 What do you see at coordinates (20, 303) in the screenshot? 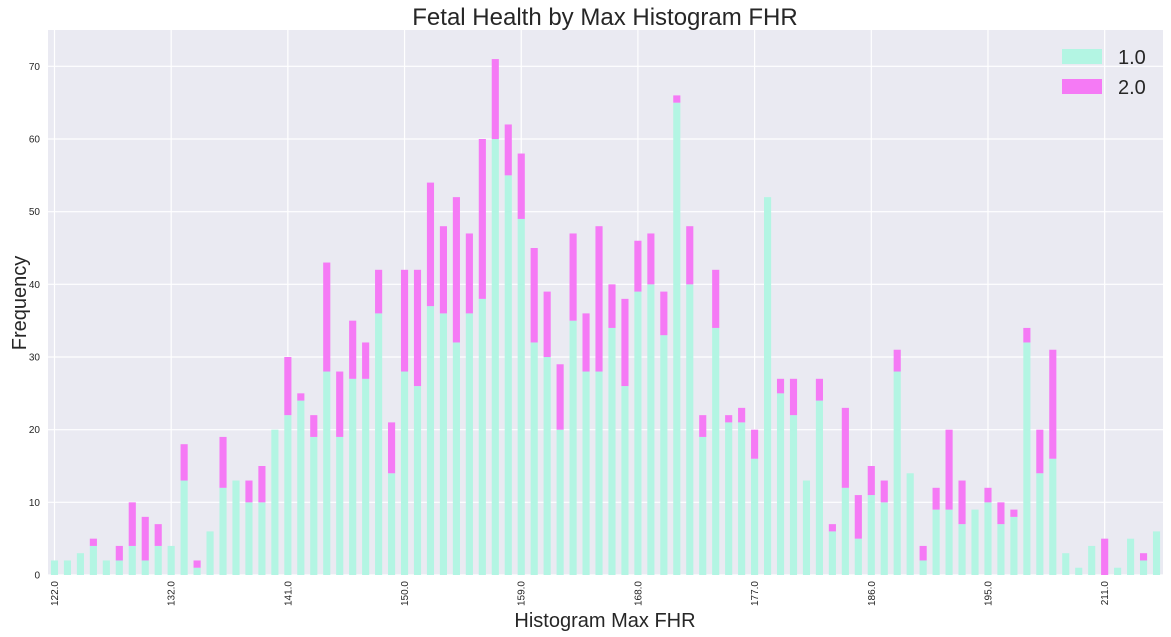
I see `y-axis-label: Frequency` at bounding box center [20, 303].